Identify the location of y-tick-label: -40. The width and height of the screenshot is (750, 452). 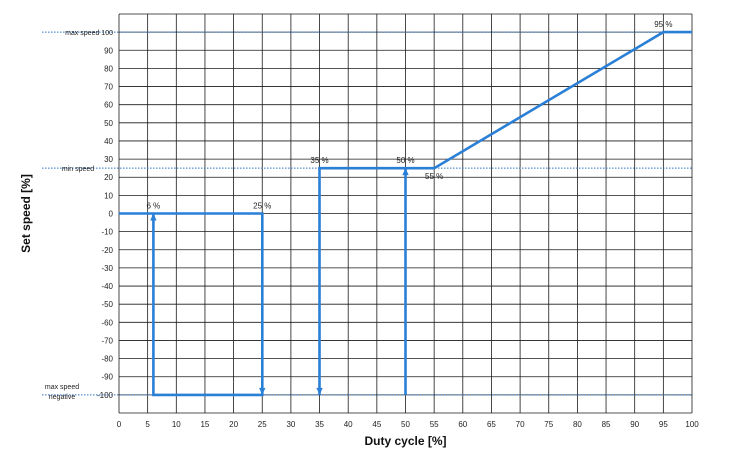
(107, 286).